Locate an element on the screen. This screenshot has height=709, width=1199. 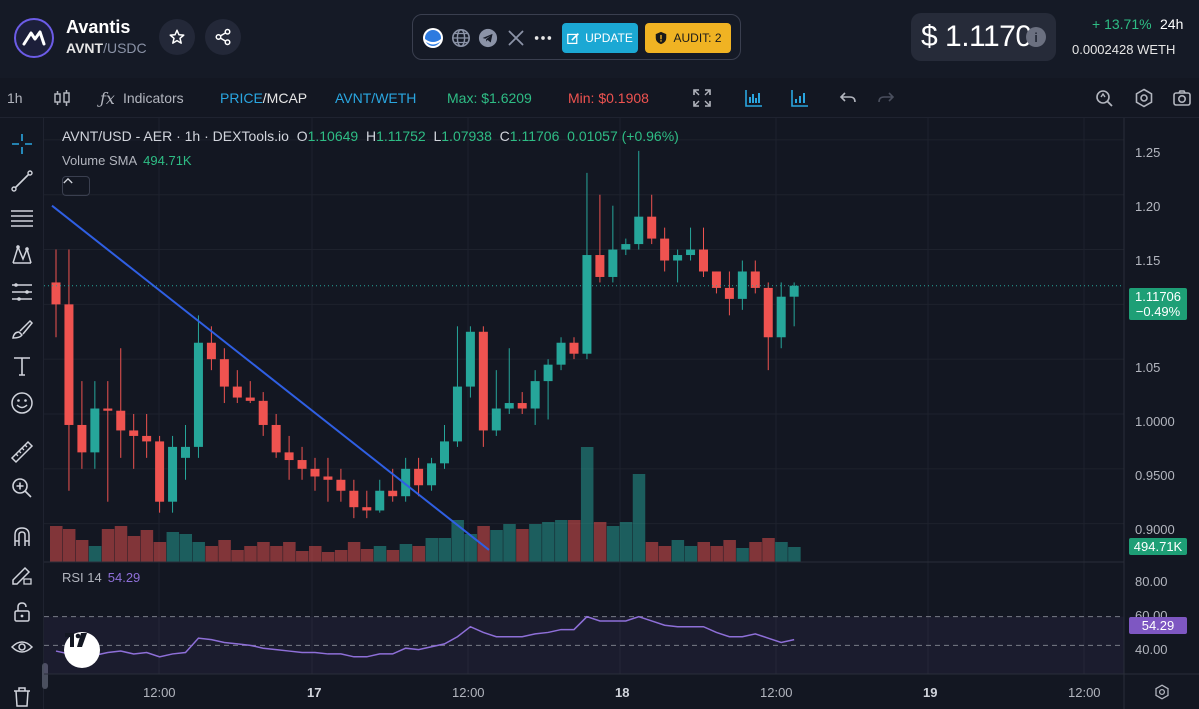
line-chart-button is located at coordinates (800, 98).